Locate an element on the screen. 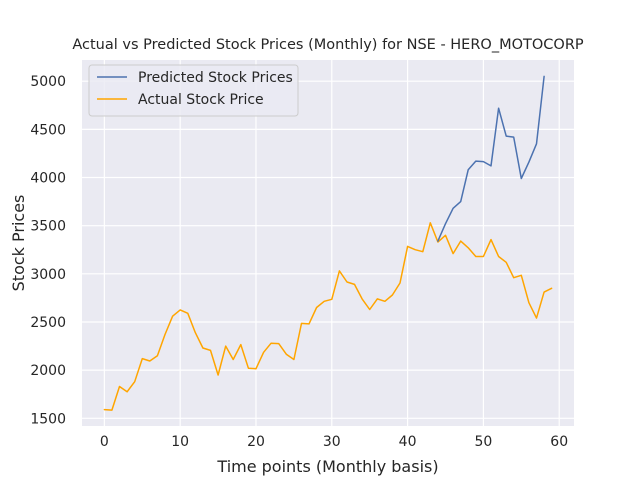  y-tick-label: 5000 is located at coordinates (48, 82).